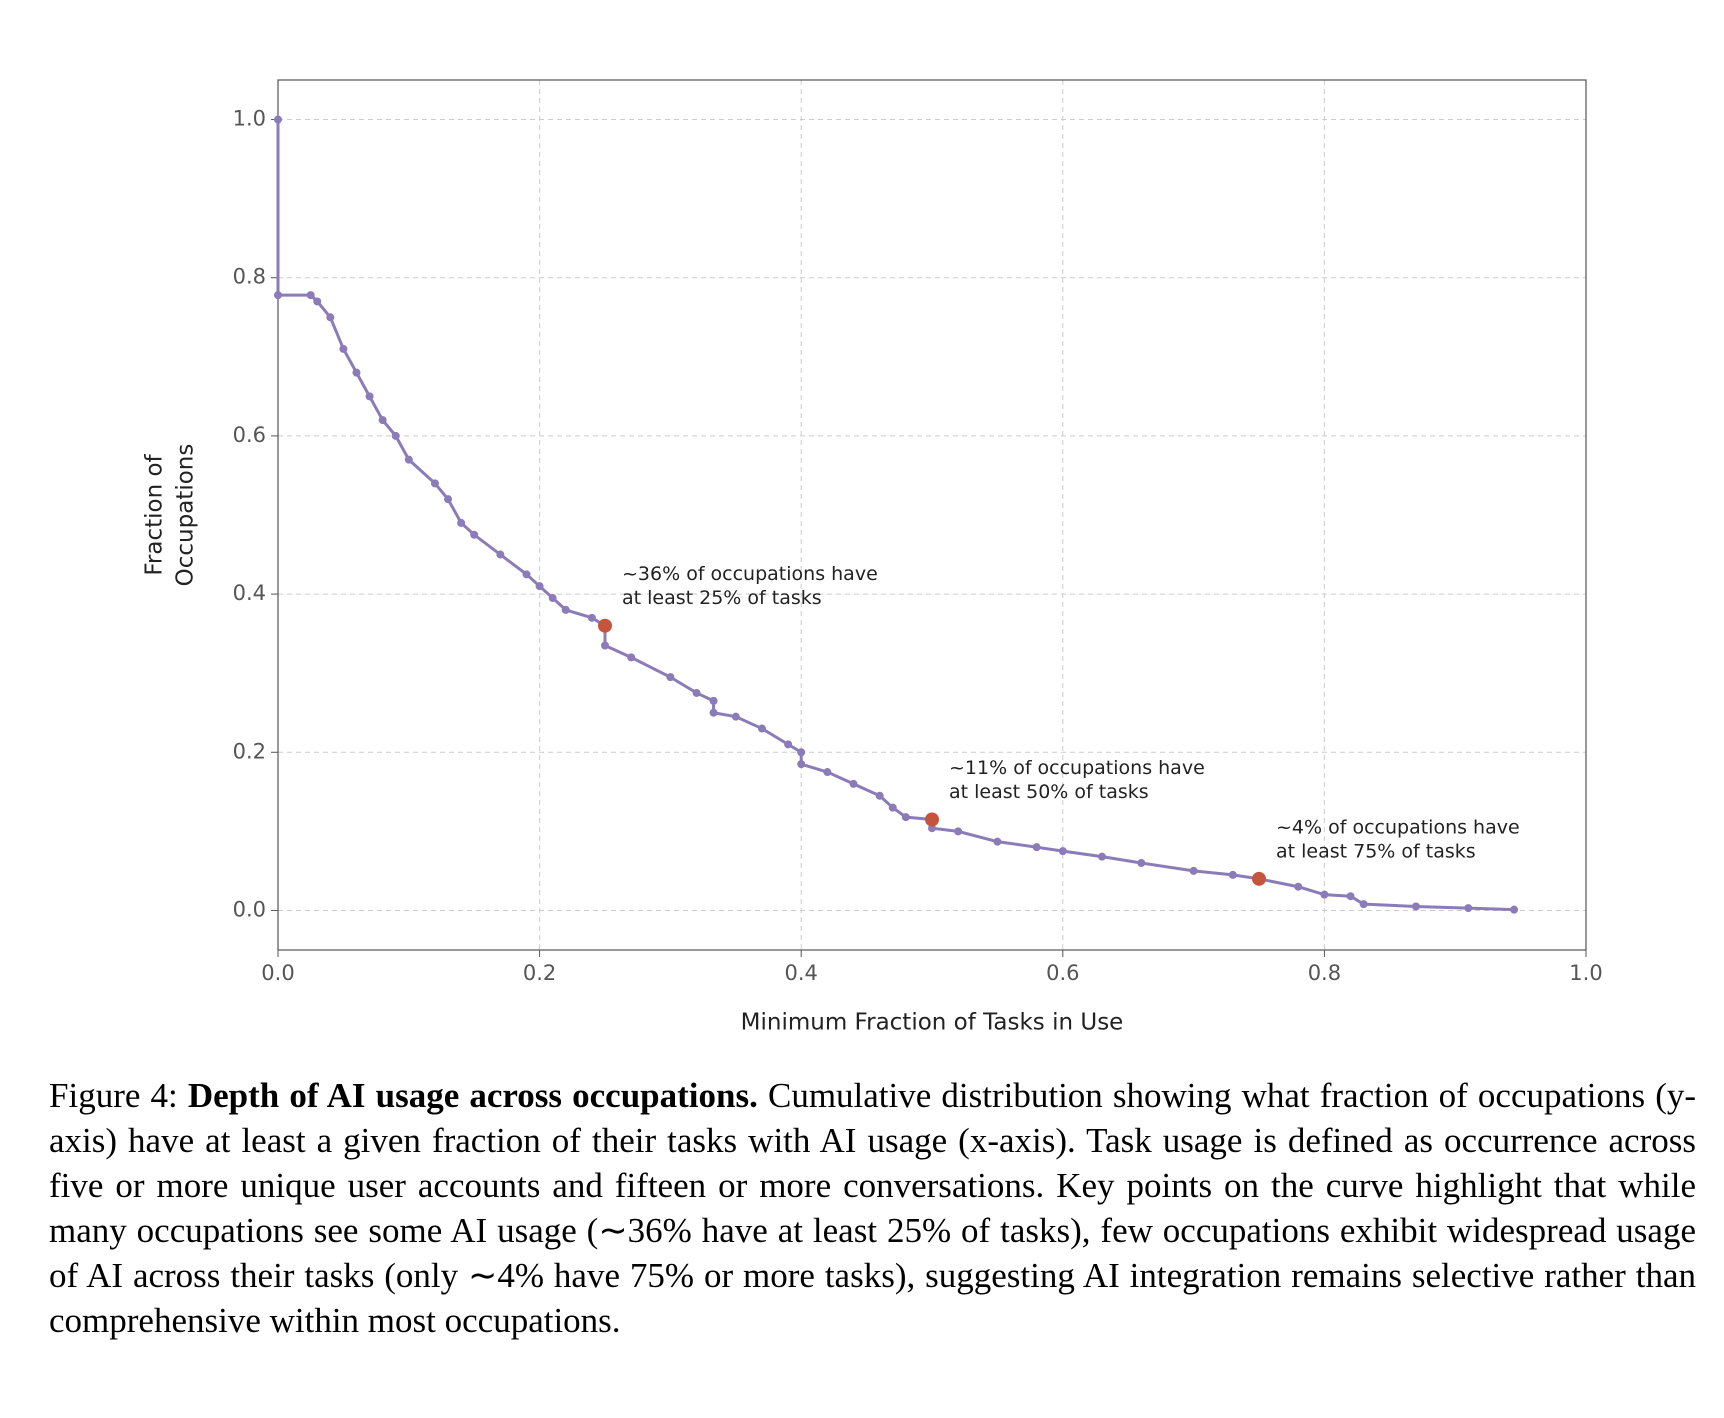 This screenshot has height=1418, width=1724. I want to click on caption-label: Figure 4:, so click(113, 1095).